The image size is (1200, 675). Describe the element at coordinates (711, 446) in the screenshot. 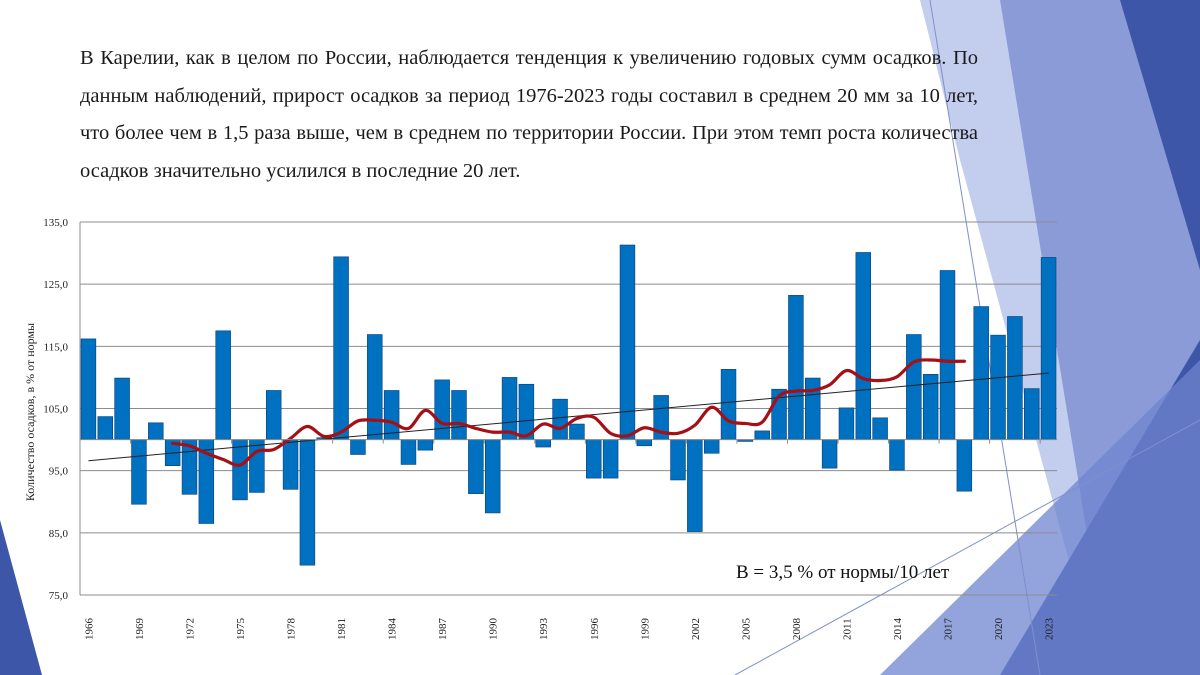

I see `bar-2003` at that location.